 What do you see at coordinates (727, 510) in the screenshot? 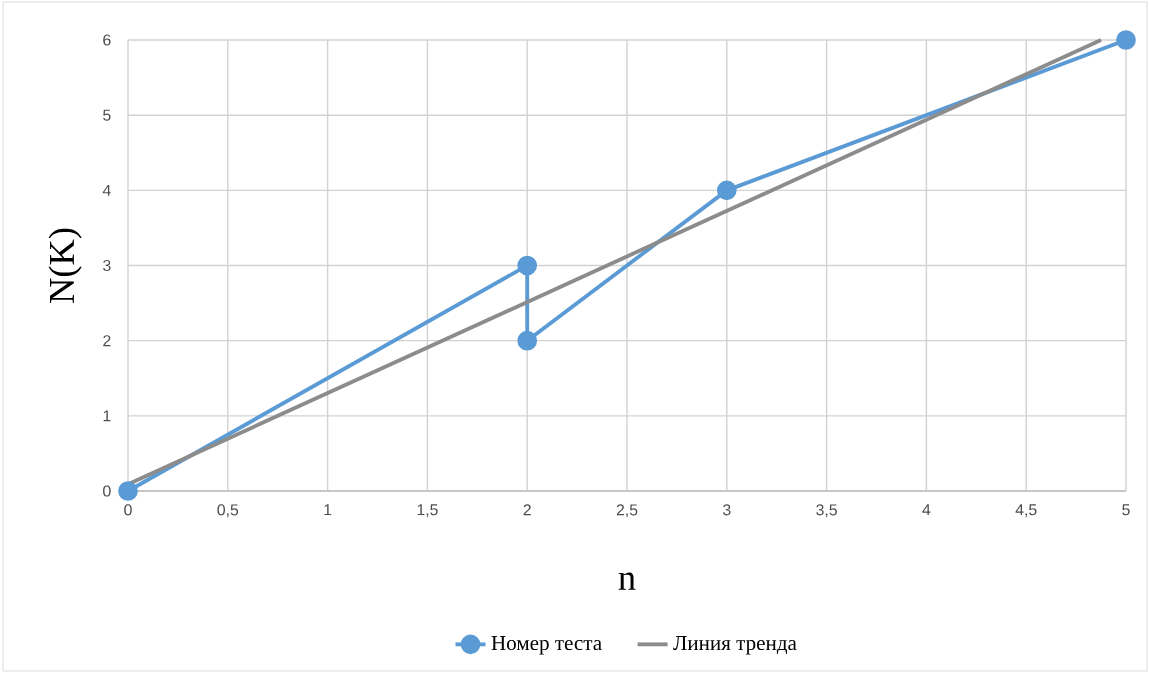
I see `x-tick-label: 3` at bounding box center [727, 510].